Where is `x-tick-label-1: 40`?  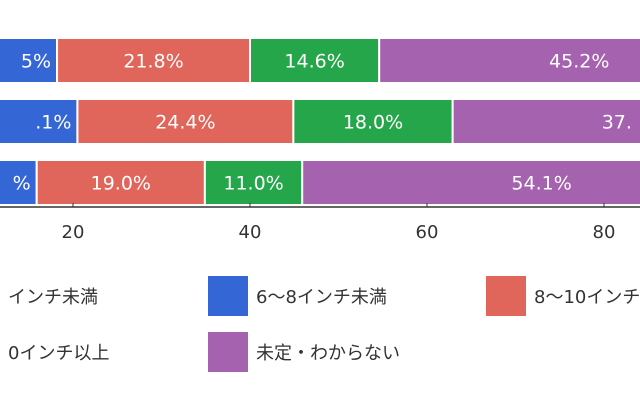
x-tick-label-1: 40 is located at coordinates (250, 232).